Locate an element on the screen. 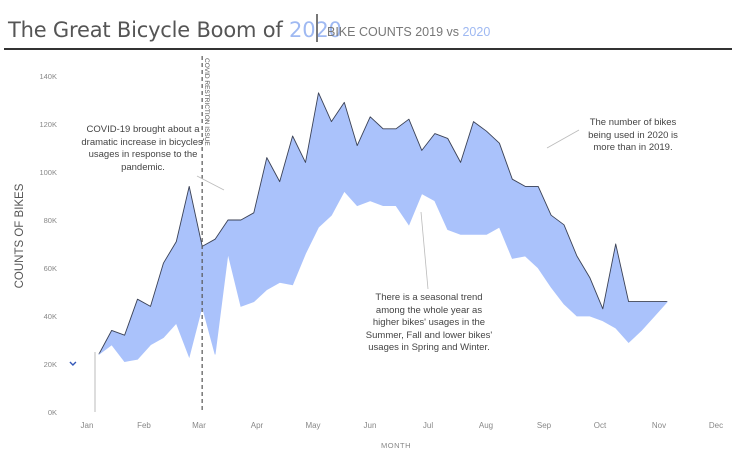 This screenshot has height=454, width=736. leader-more-bikes is located at coordinates (563, 139).